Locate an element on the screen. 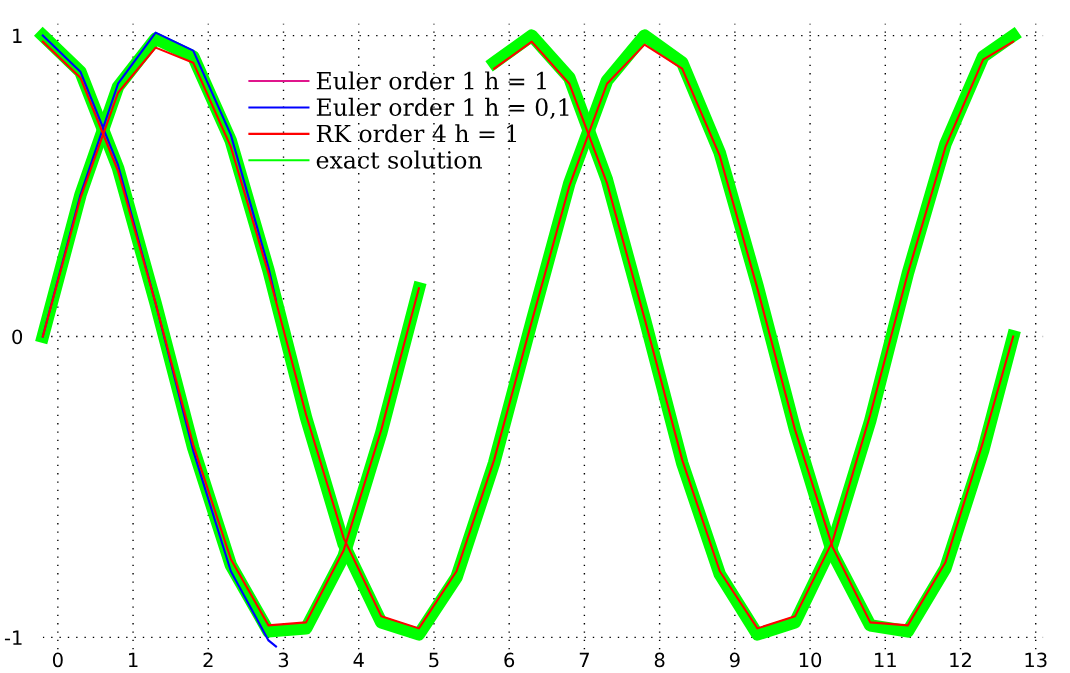  x-tick-label: 4 is located at coordinates (358, 659).